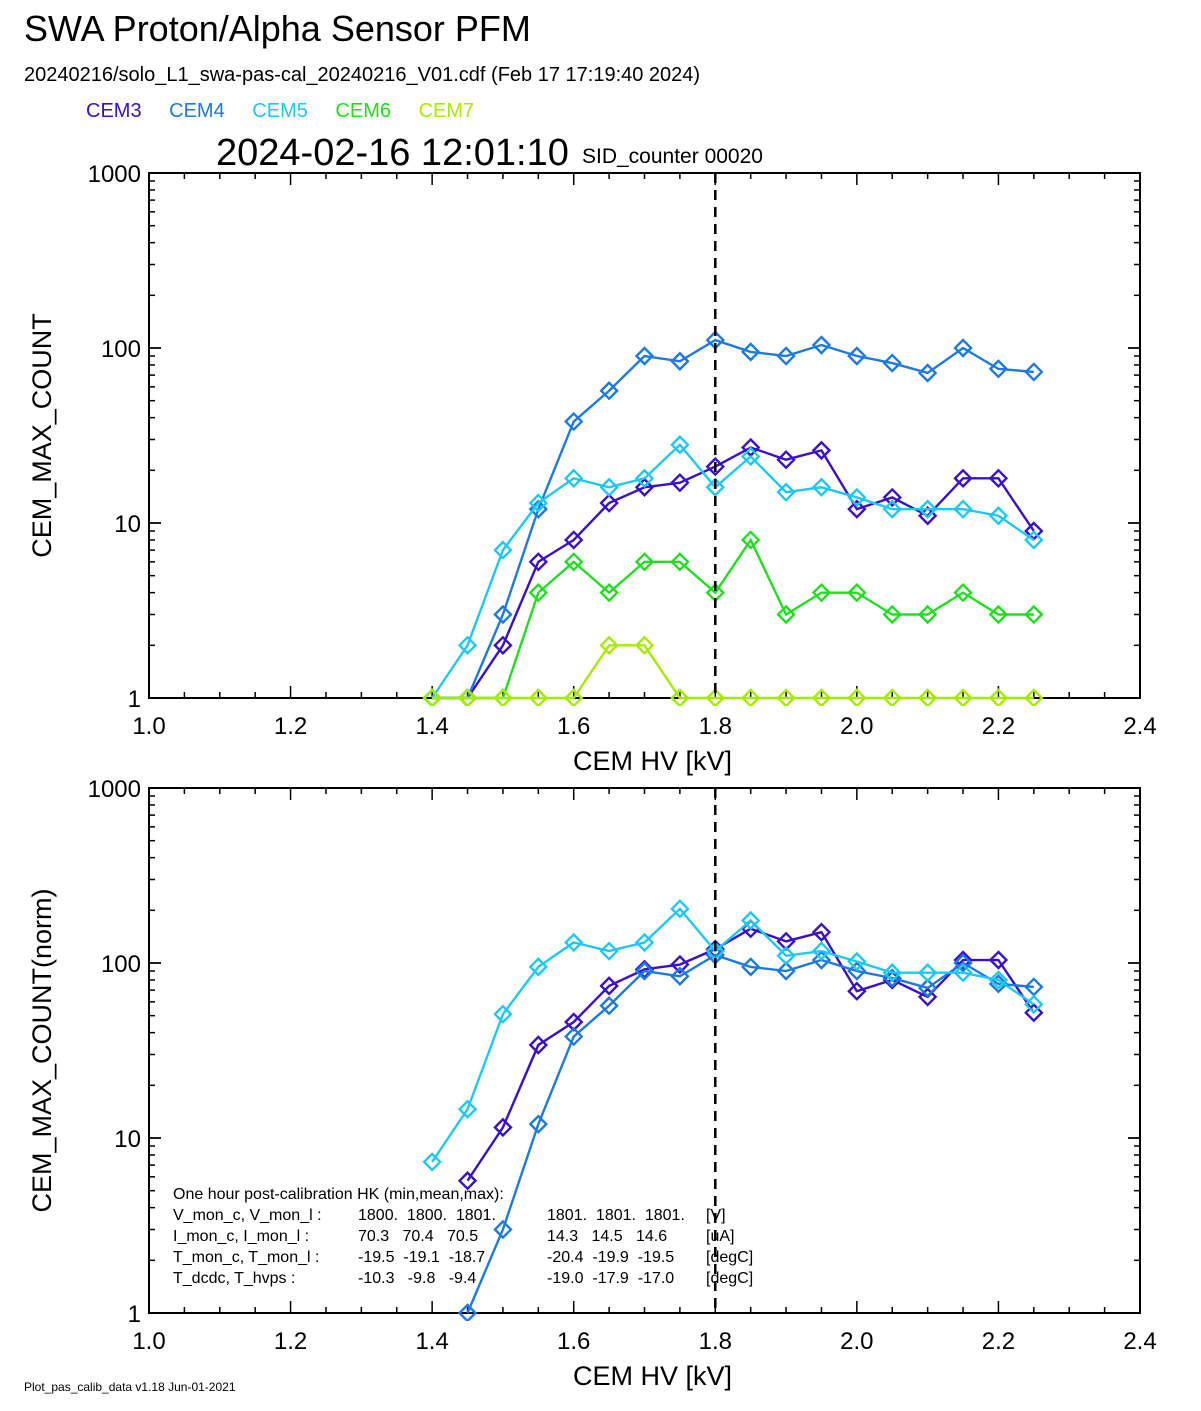 The height and width of the screenshot is (1411, 1201). Describe the element at coordinates (573, 1341) in the screenshot. I see `x-tick-label: 1.6` at that location.